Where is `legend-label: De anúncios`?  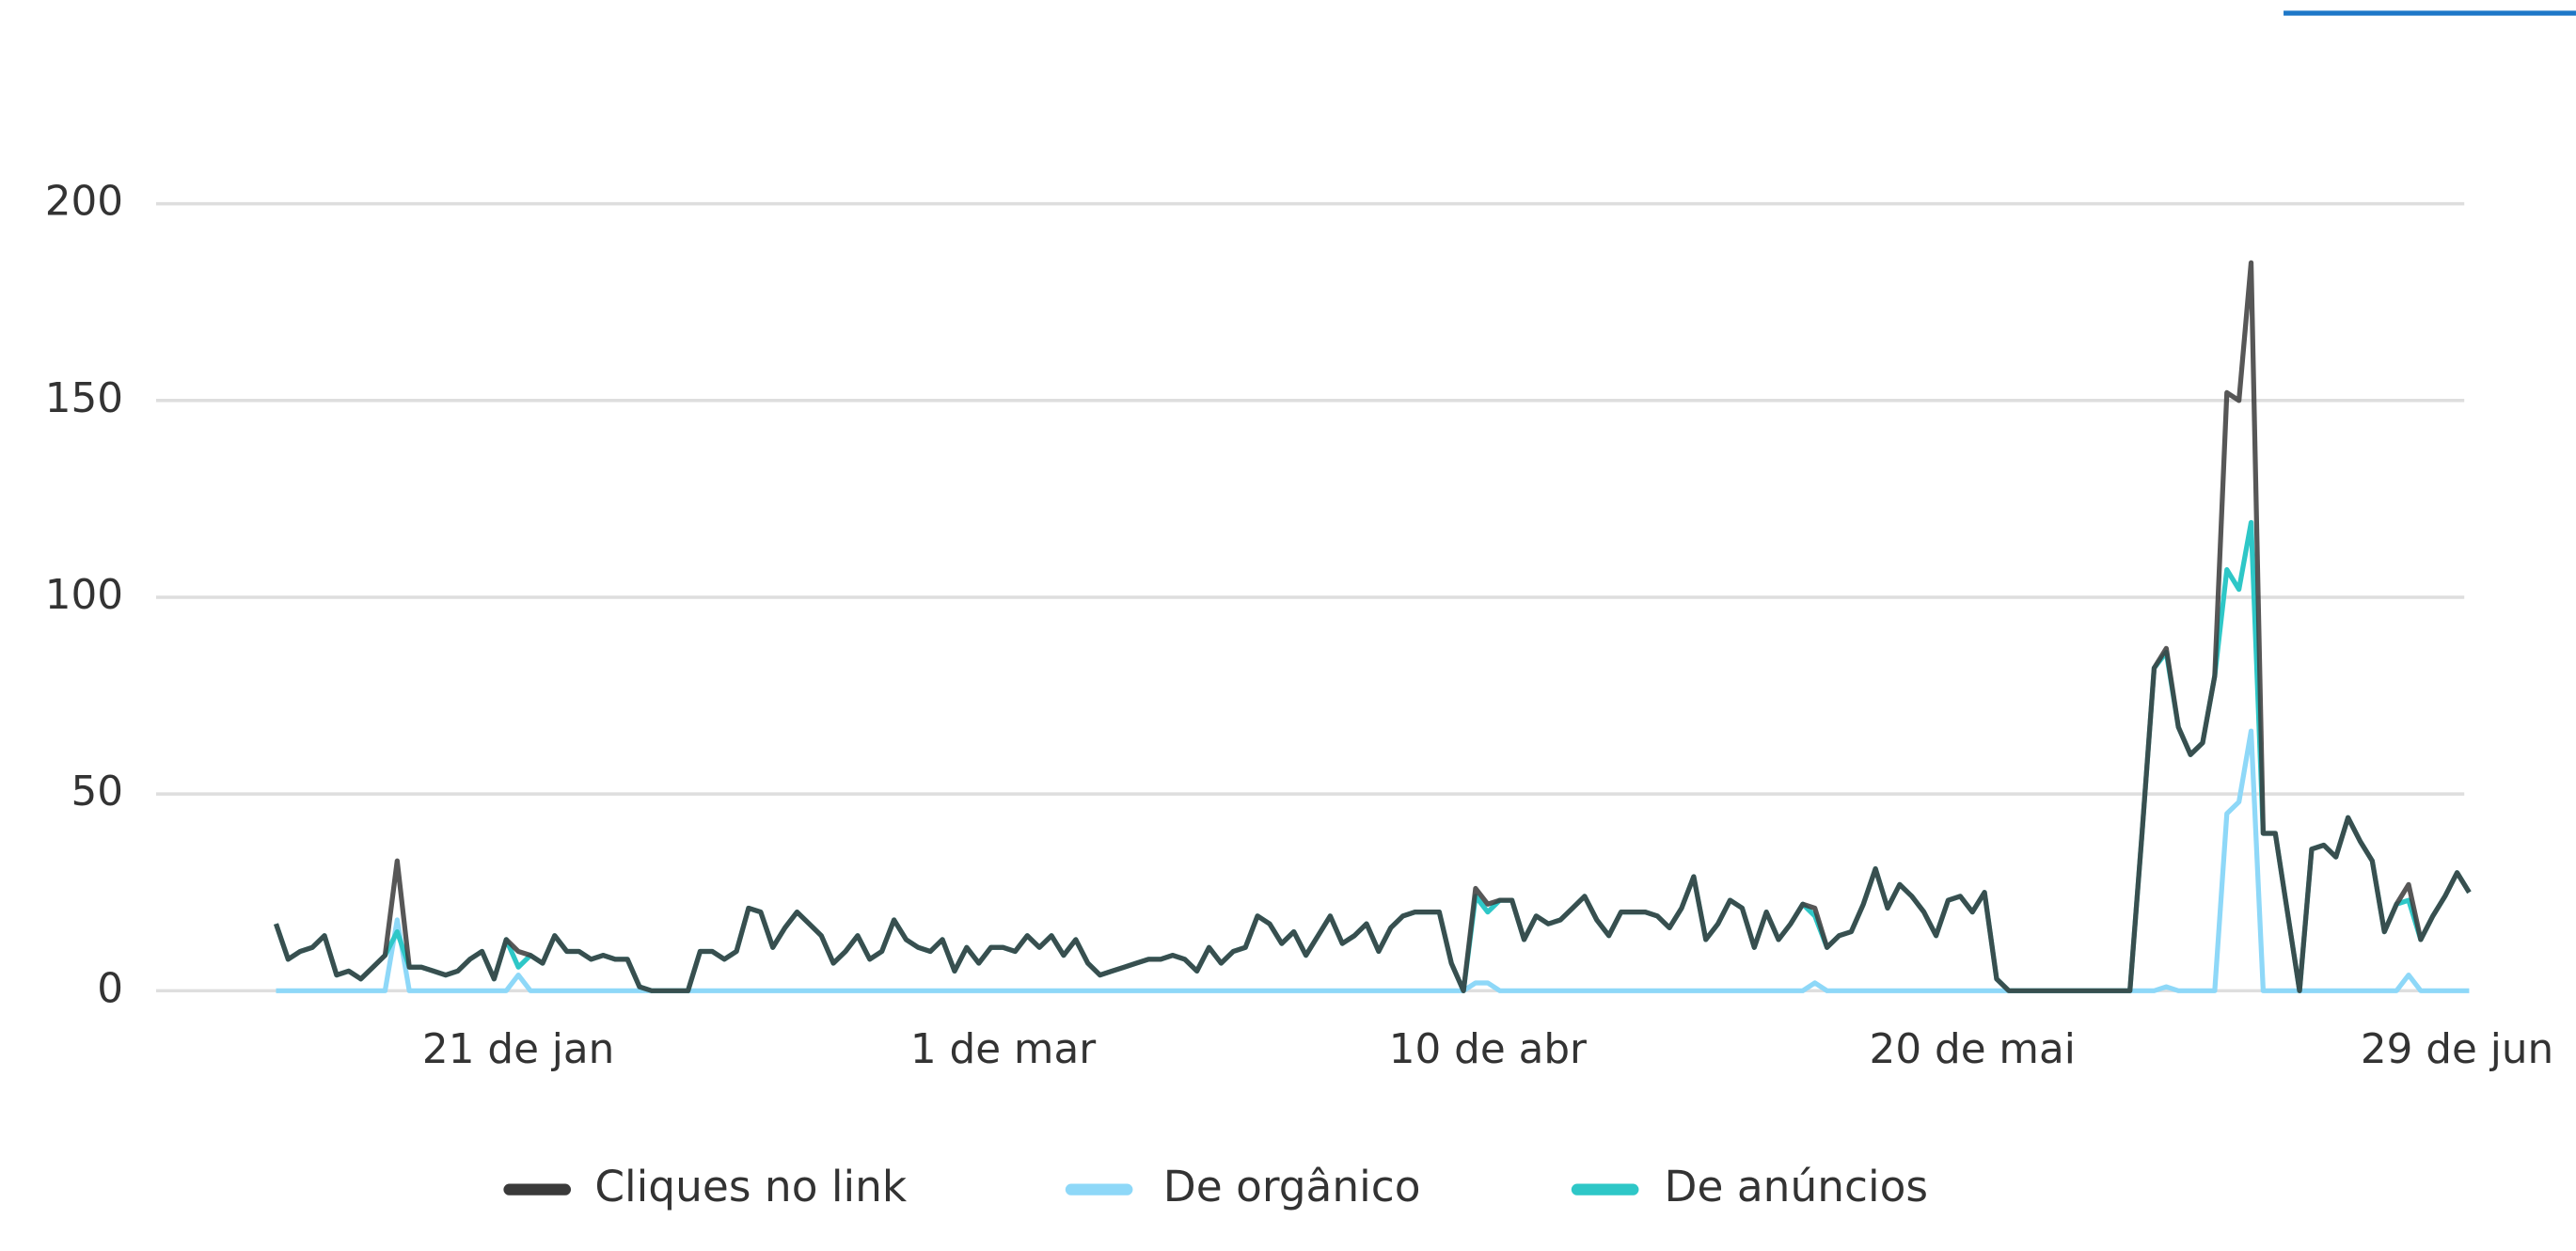
legend-label: De anúncios is located at coordinates (1797, 1186).